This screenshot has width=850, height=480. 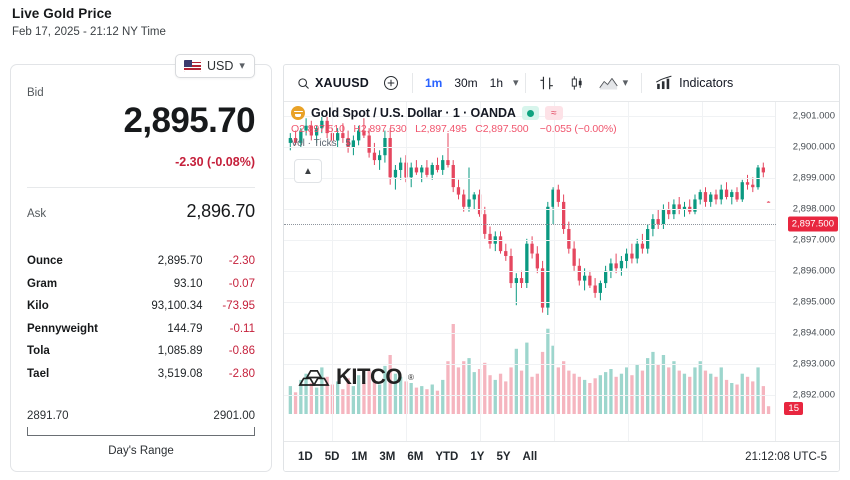 What do you see at coordinates (625, 82) in the screenshot?
I see `chart-type-chevron-down-icon: ▾` at bounding box center [625, 82].